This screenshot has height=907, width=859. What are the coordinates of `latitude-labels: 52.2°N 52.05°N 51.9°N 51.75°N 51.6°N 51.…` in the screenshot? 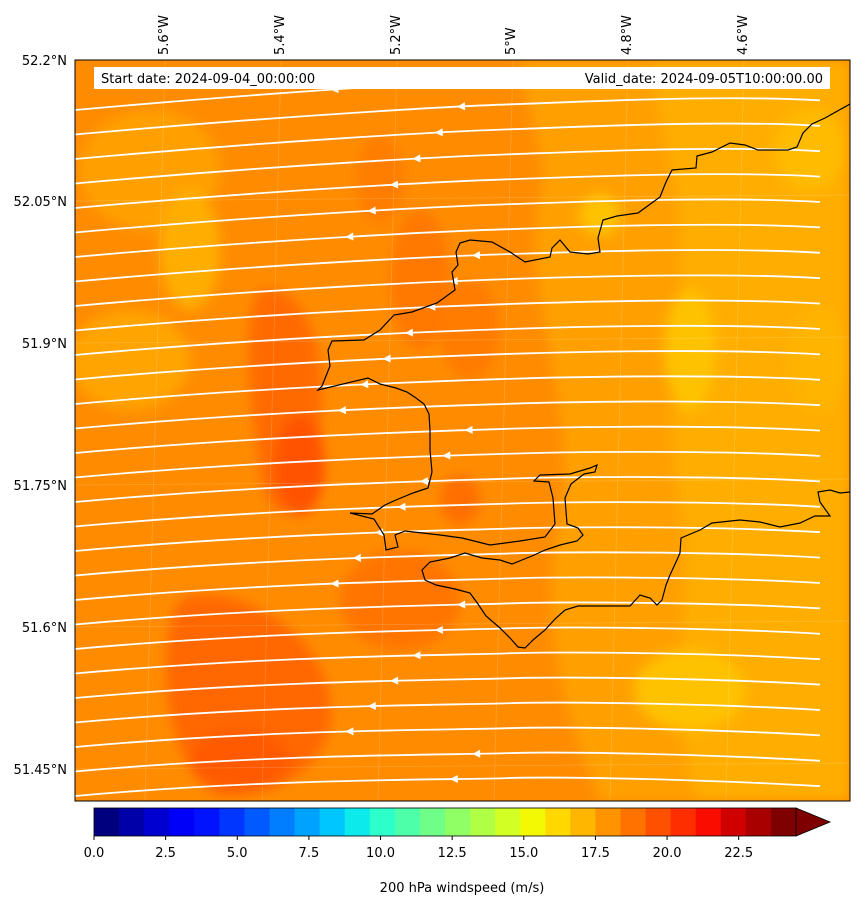 It's located at (40, 416).